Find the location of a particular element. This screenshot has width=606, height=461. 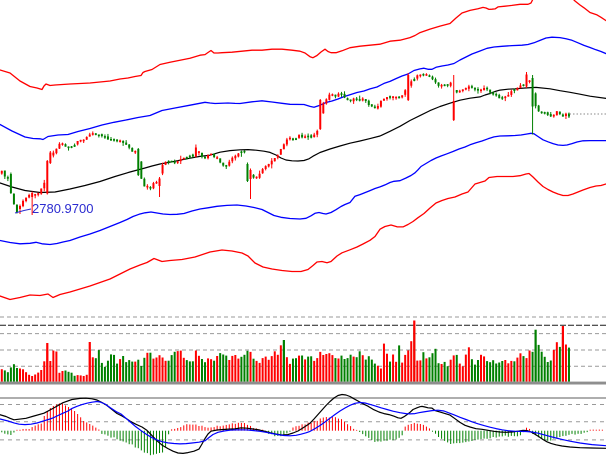

svg-text: 2780.9700 is located at coordinates (62, 208).